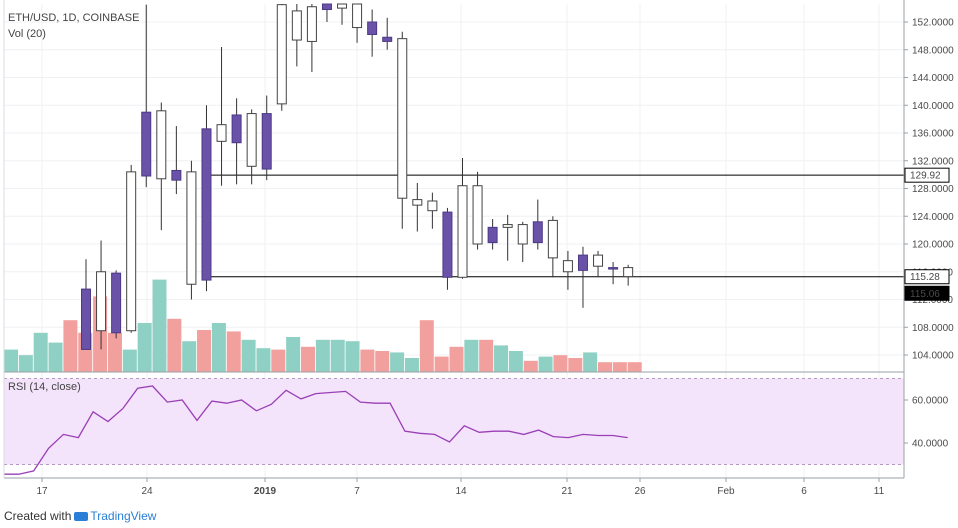 Image resolution: width=958 pixels, height=528 pixels. Describe the element at coordinates (640, 491) in the screenshot. I see `time-tick-label: 26` at that location.